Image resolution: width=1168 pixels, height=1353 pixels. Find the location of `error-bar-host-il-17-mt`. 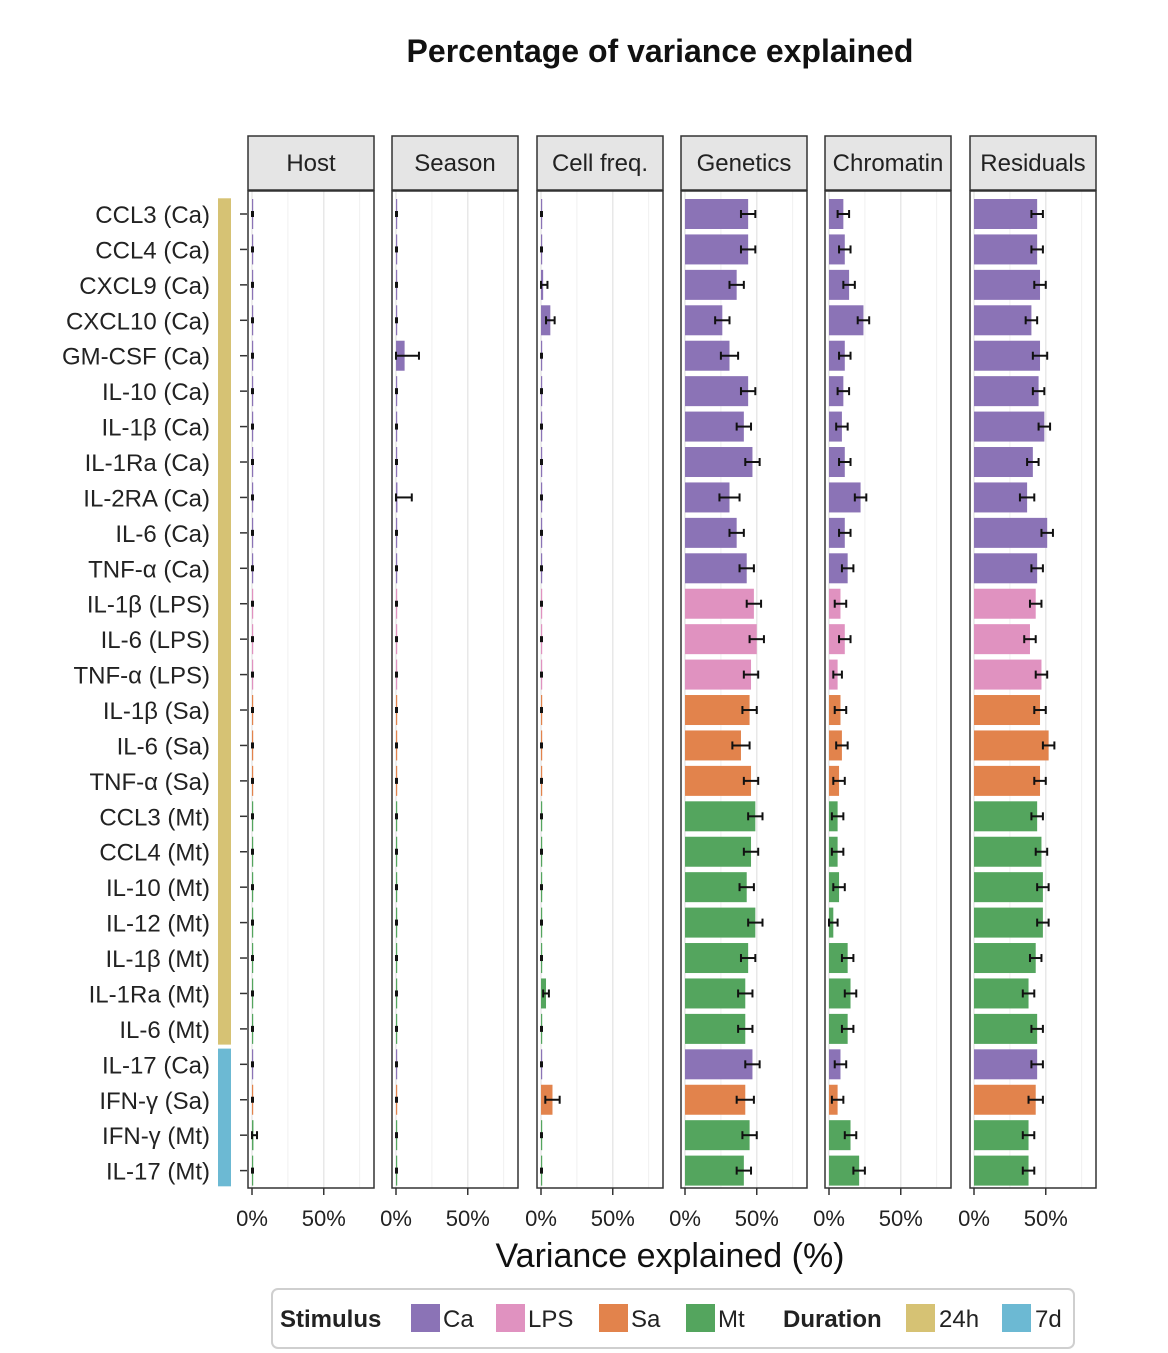

error-bar-host-il-17-mt is located at coordinates (252, 1170).